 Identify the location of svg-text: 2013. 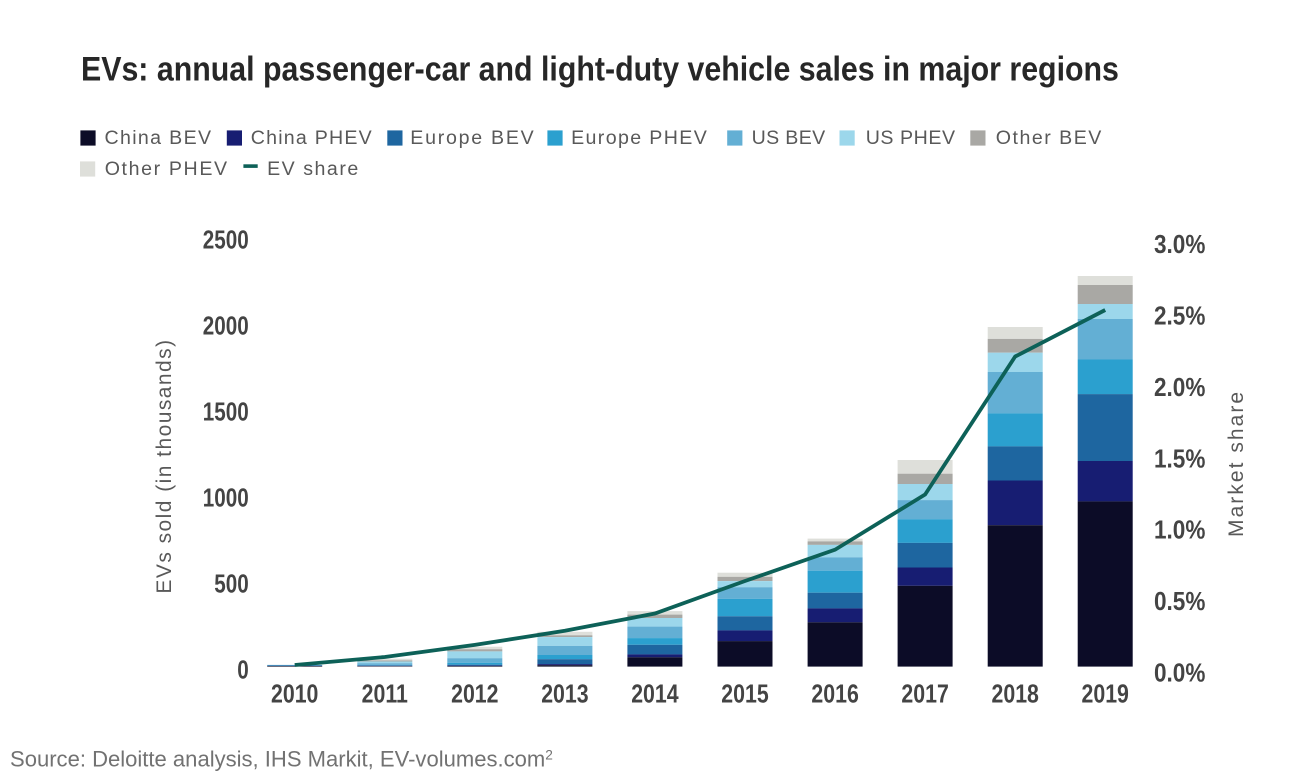
(564, 694).